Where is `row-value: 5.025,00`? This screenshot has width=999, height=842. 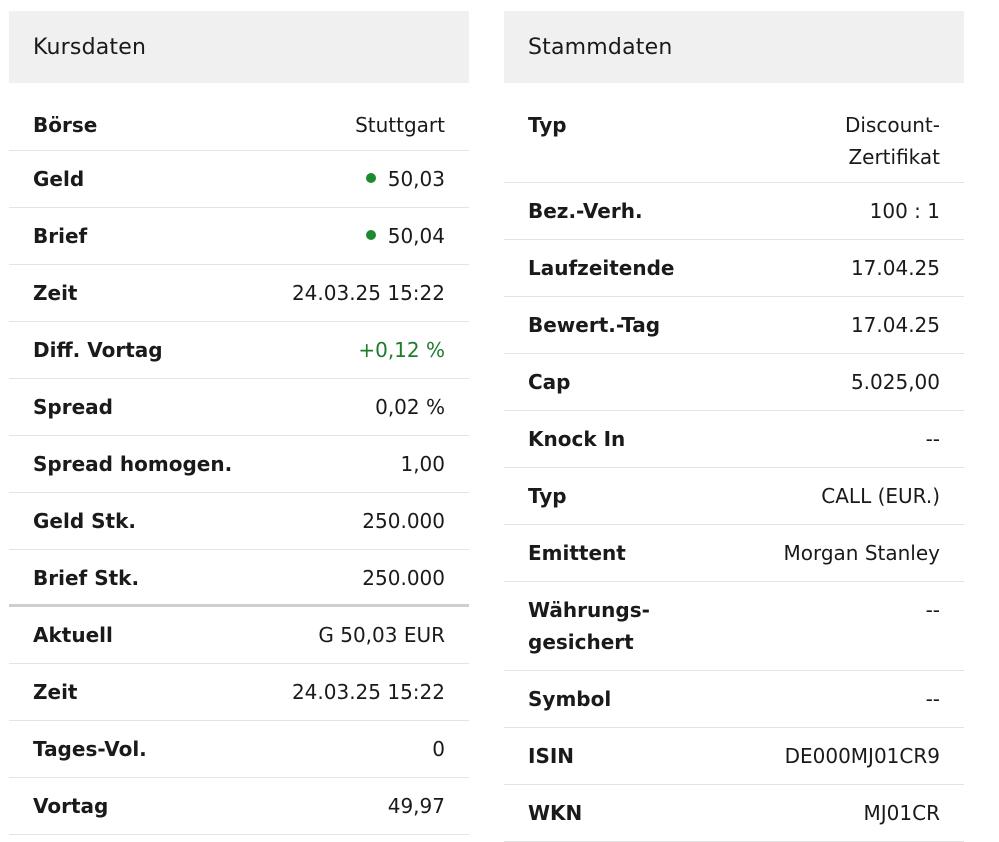 row-value: 5.025,00 is located at coordinates (895, 382).